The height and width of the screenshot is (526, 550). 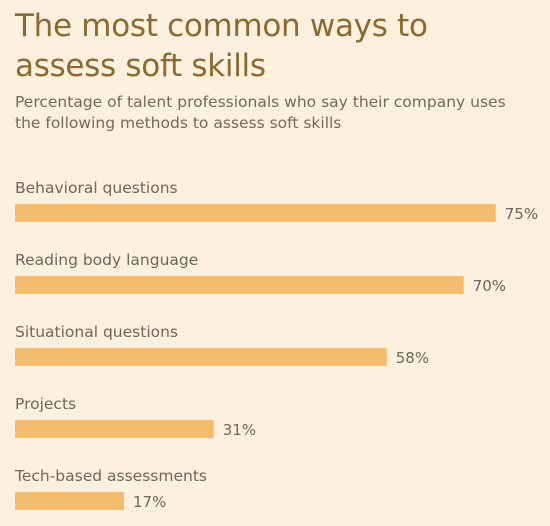 What do you see at coordinates (276, 201) in the screenshot?
I see `bar-row: Behavioral questions 75%` at bounding box center [276, 201].